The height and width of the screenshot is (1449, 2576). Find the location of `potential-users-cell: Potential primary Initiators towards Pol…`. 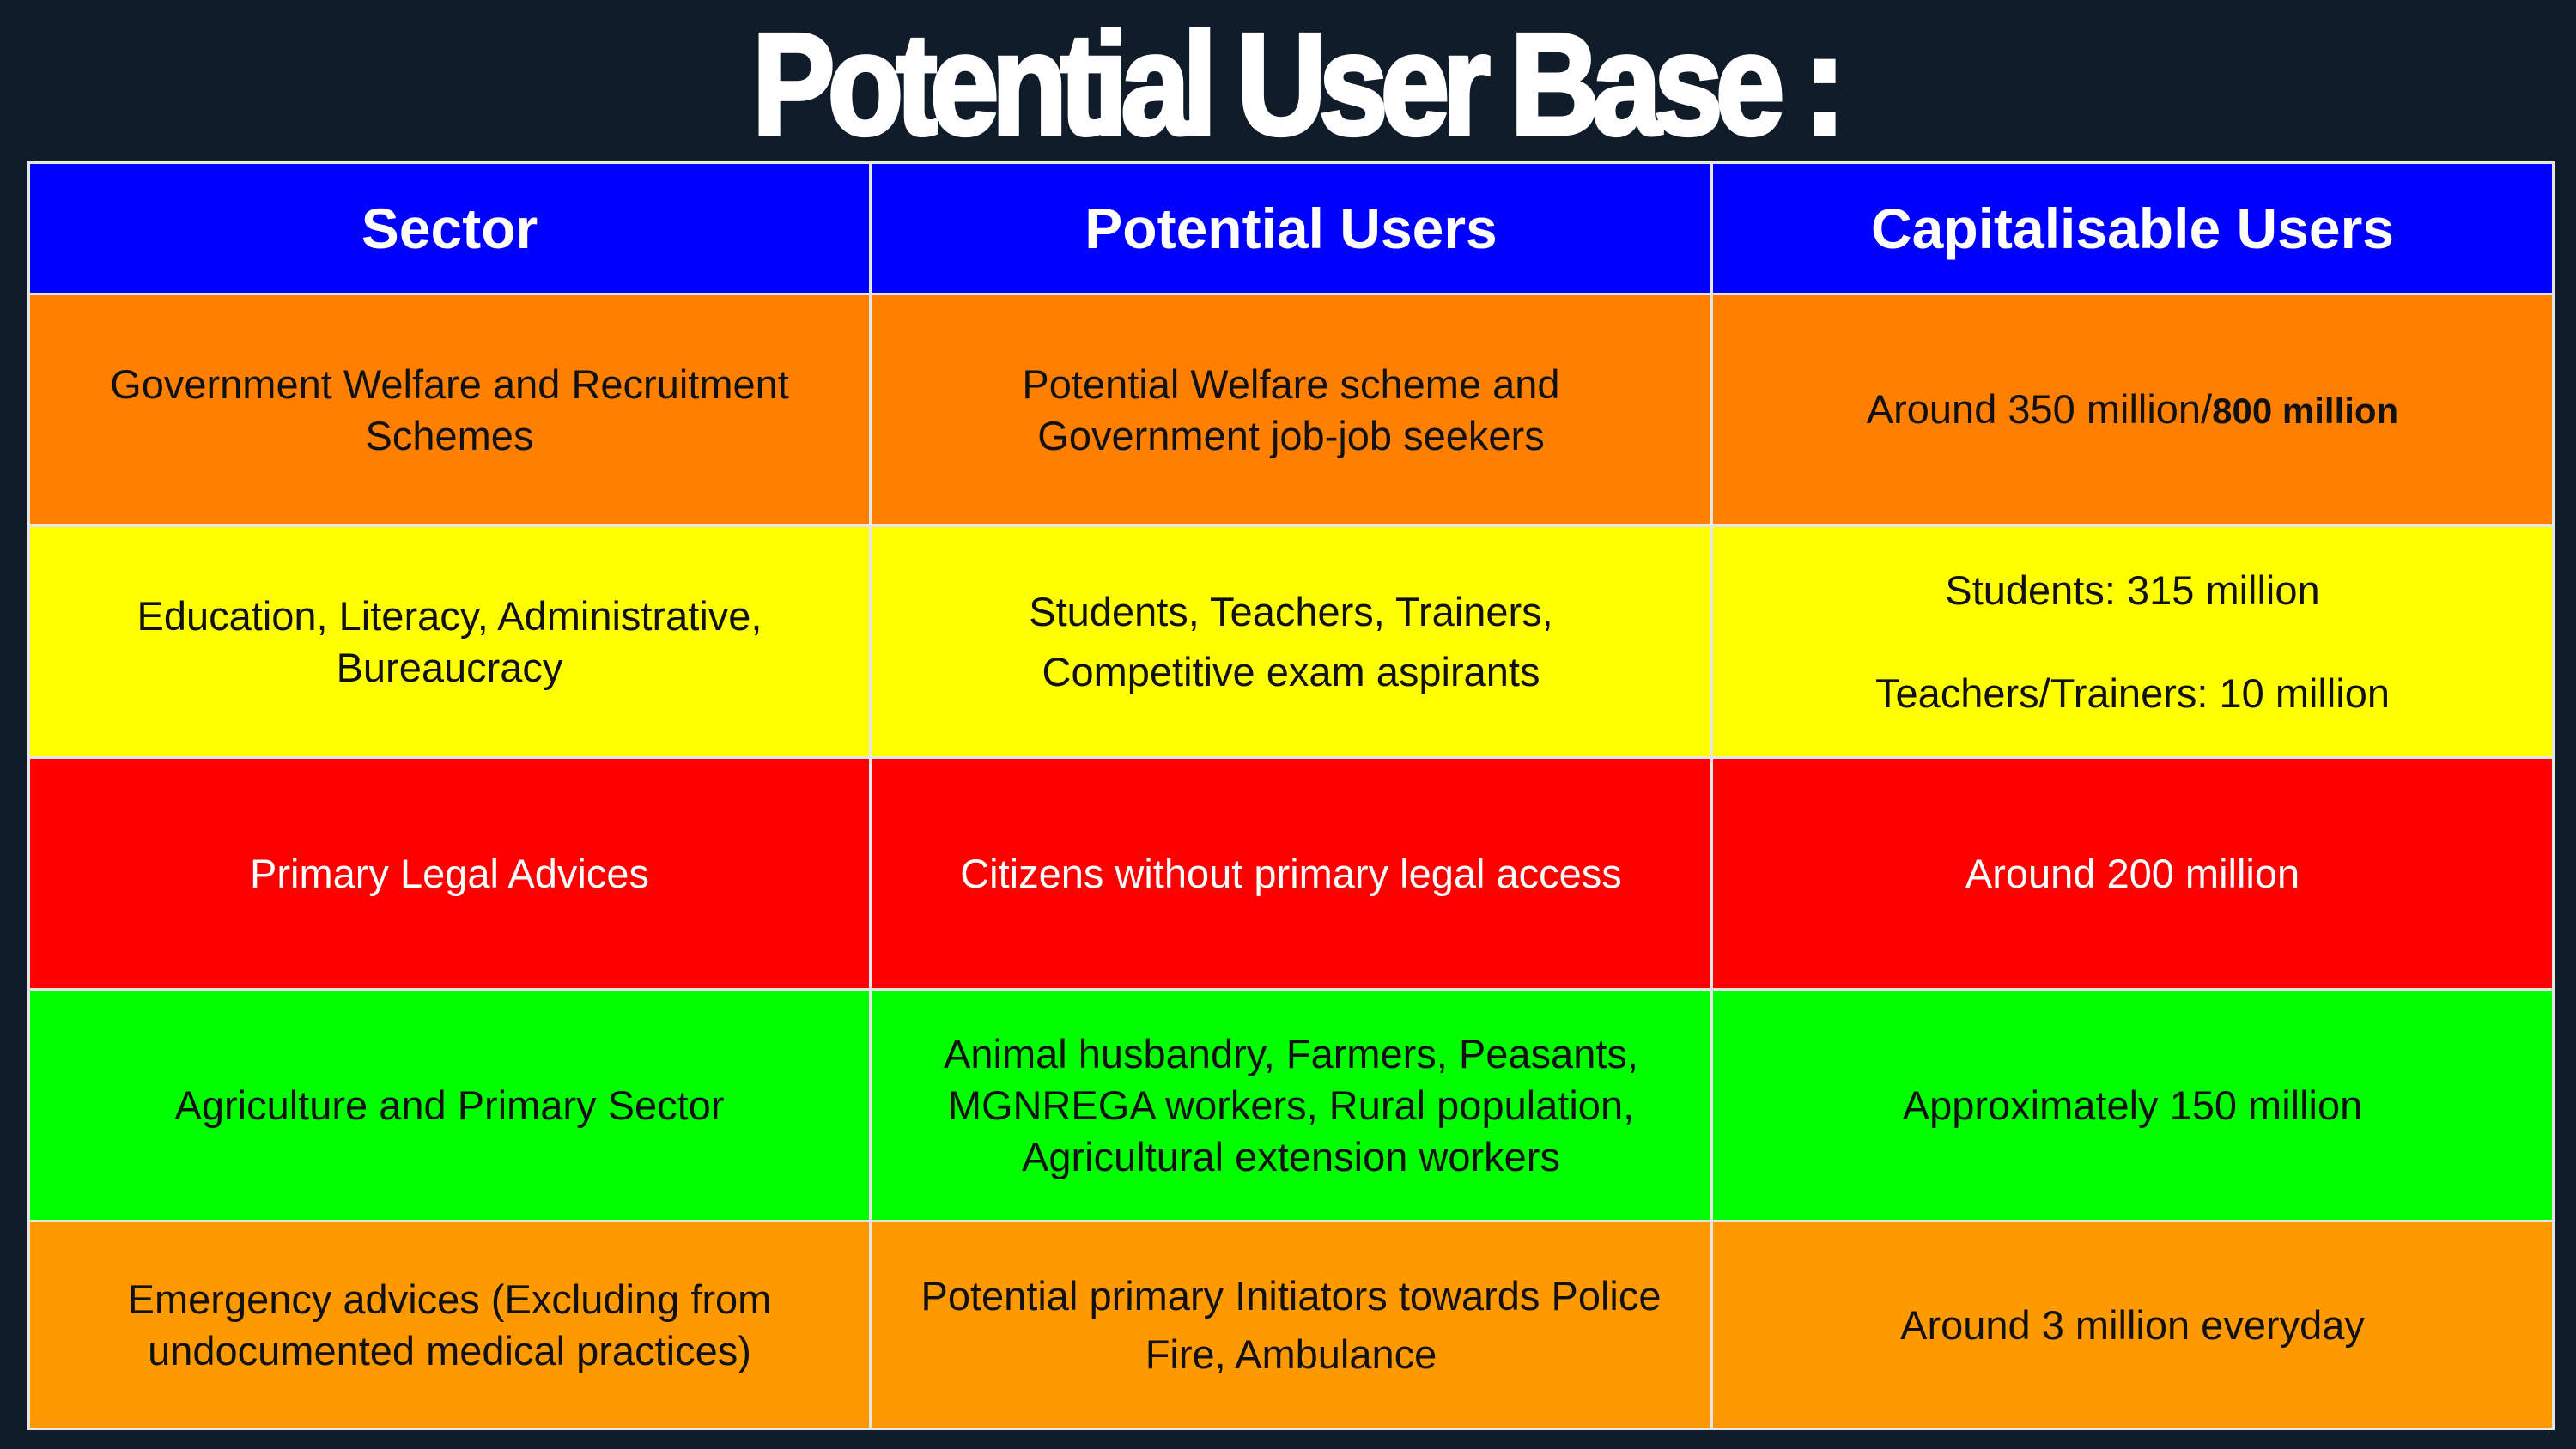

potential-users-cell: Potential primary Initiators towards Pol… is located at coordinates (1291, 1325).